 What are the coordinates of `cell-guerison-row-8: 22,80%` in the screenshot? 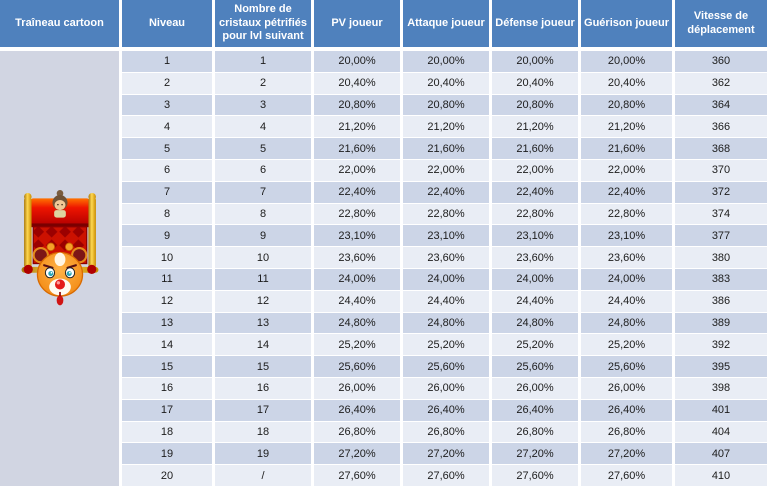 It's located at (626, 214).